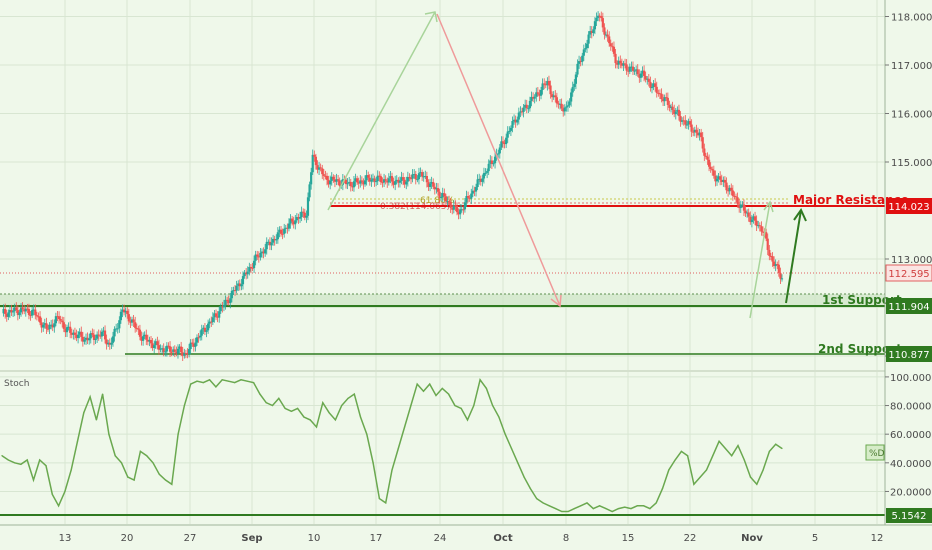 Image resolution: width=932 pixels, height=550 pixels. What do you see at coordinates (862, 300) in the screenshot?
I see `first-support-label: 1st Support` at bounding box center [862, 300].